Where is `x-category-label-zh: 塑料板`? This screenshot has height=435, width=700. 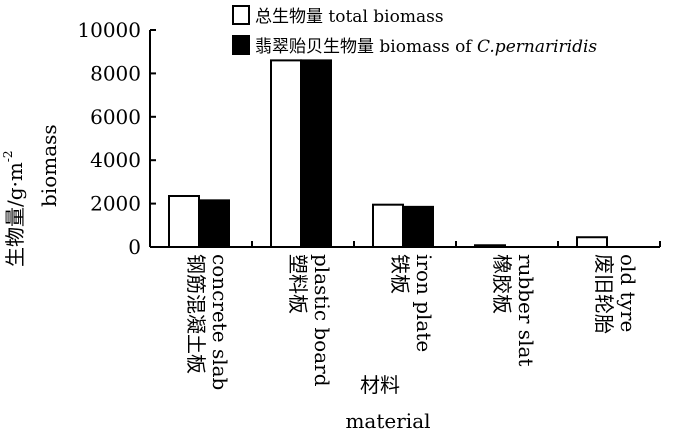
x-category-label-zh: 塑料板 is located at coordinates (298, 284).